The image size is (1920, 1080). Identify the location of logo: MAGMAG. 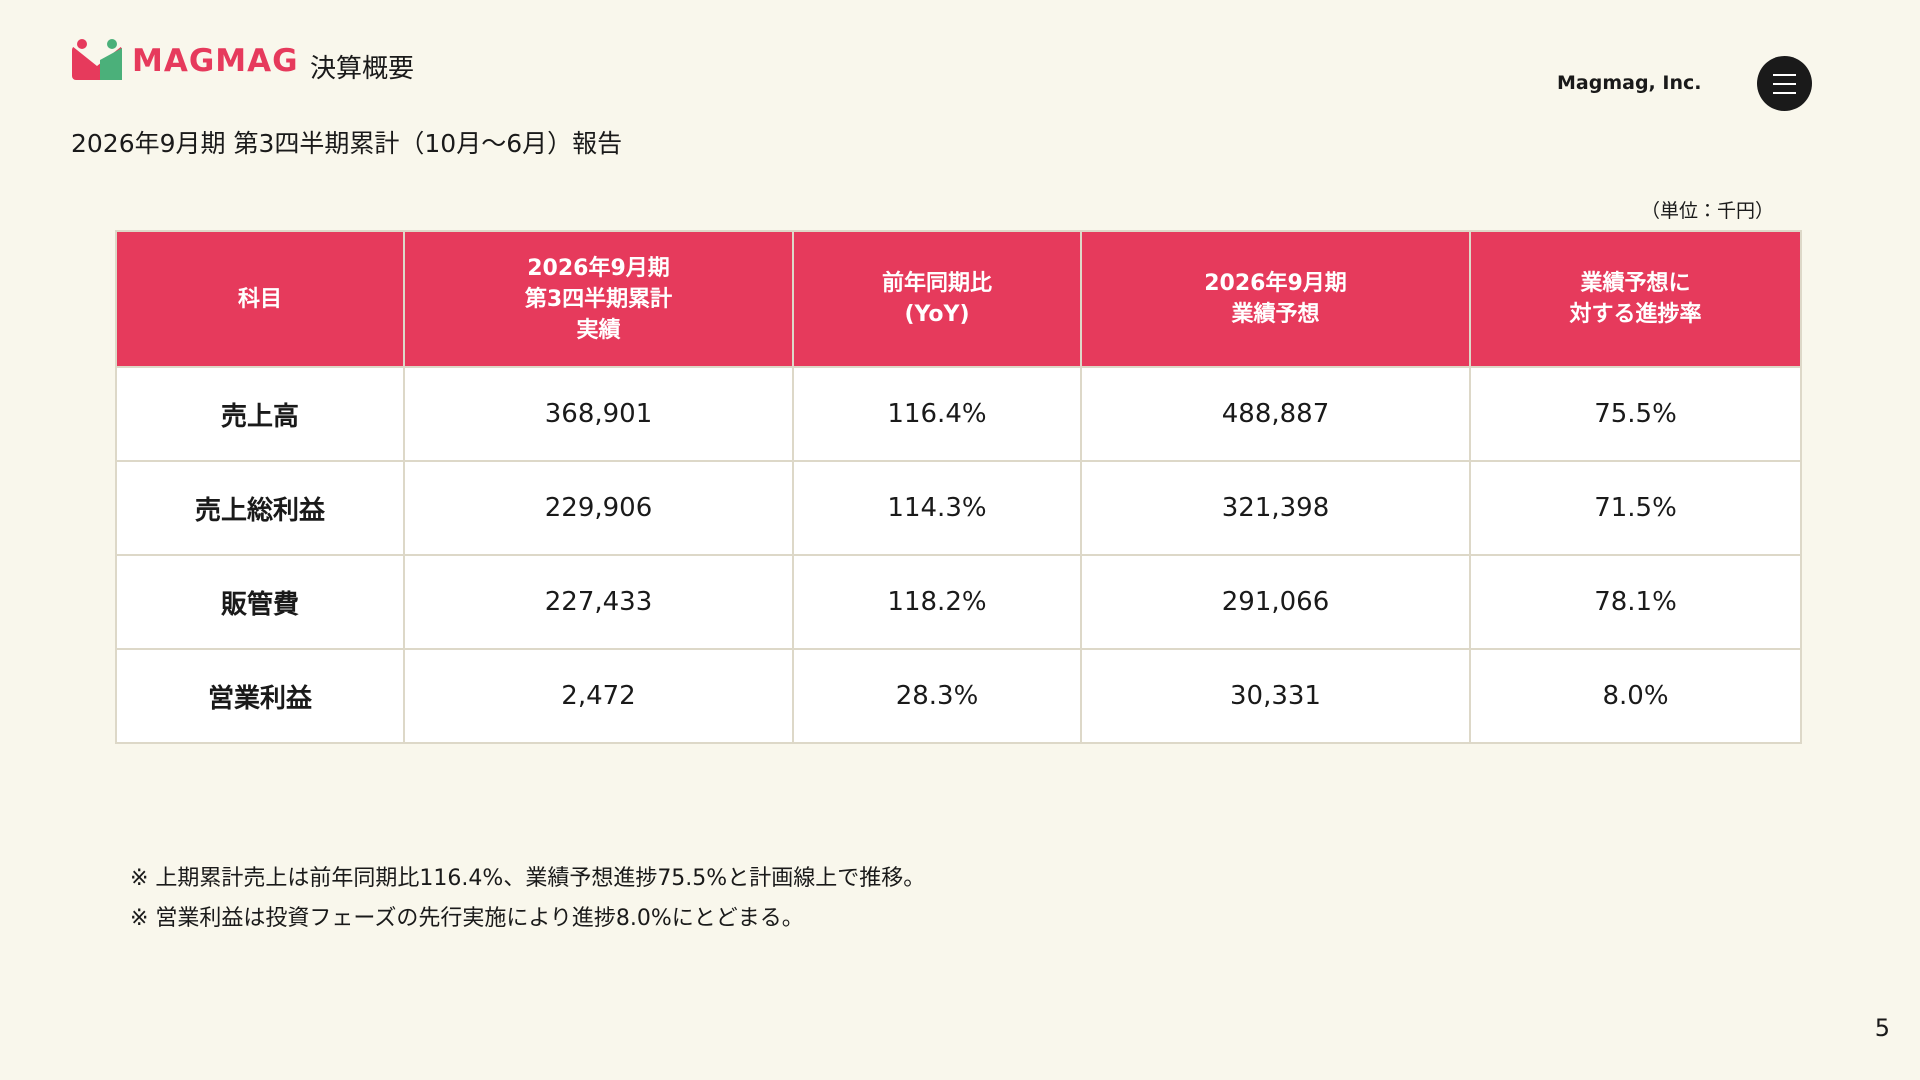
(184, 61).